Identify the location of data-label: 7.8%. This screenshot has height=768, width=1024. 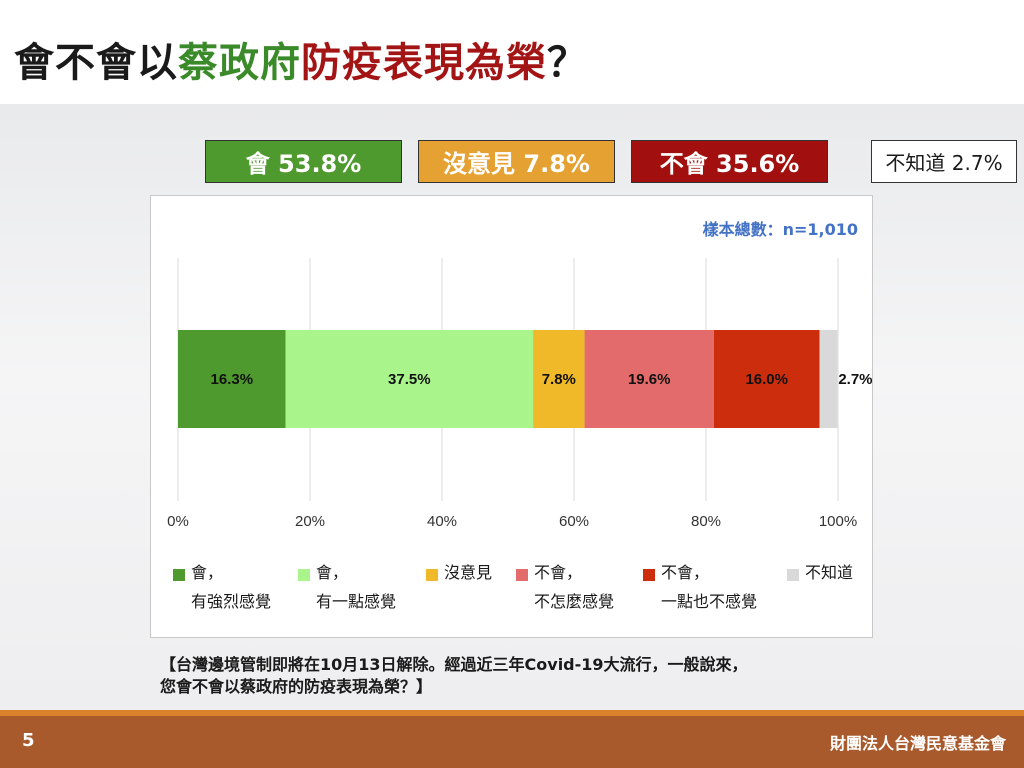
(559, 379).